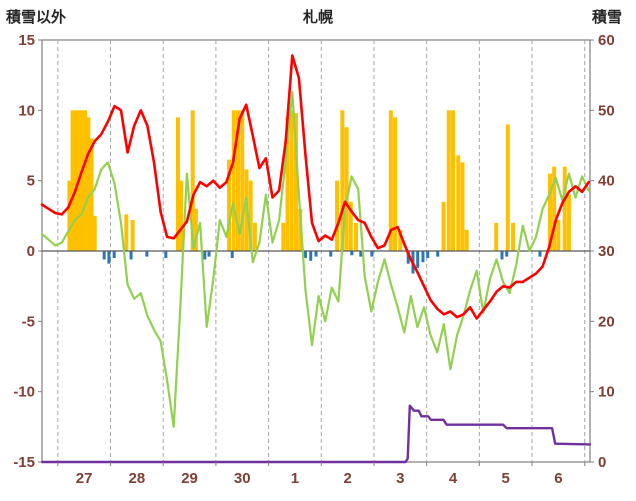 This screenshot has width=636, height=501. What do you see at coordinates (347, 478) in the screenshot?
I see `svg-text: 2` at bounding box center [347, 478].